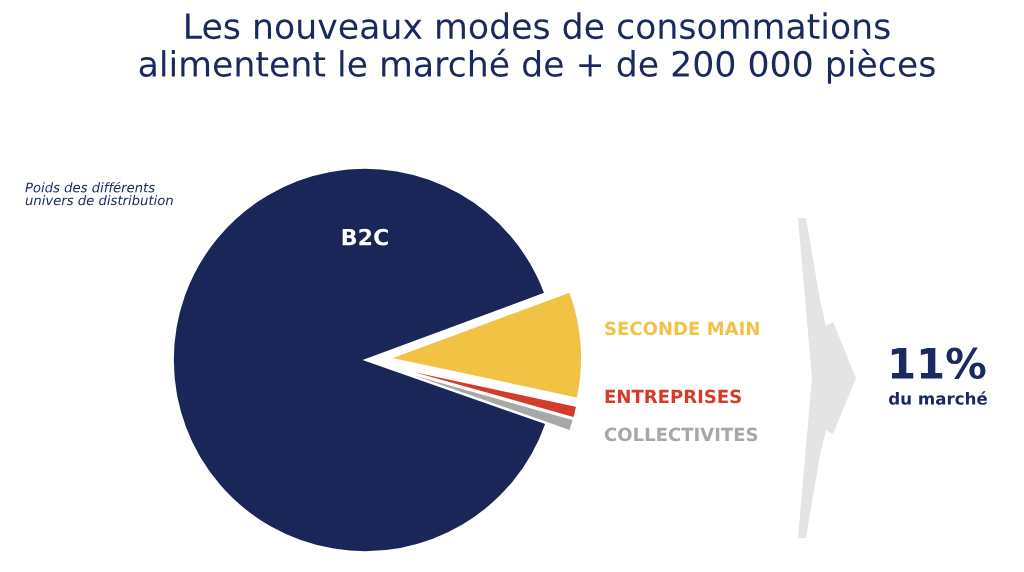 Image resolution: width=1024 pixels, height=572 pixels. What do you see at coordinates (938, 363) in the screenshot?
I see `text: 11%` at bounding box center [938, 363].